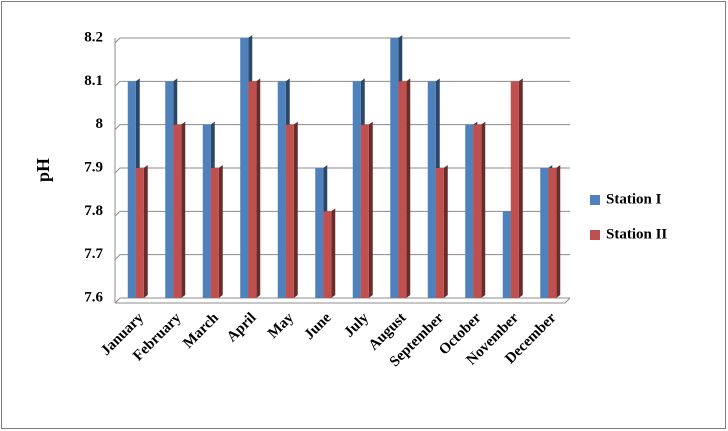 The width and height of the screenshot is (728, 431). I want to click on y-tick-label: 8.1, so click(93, 81).